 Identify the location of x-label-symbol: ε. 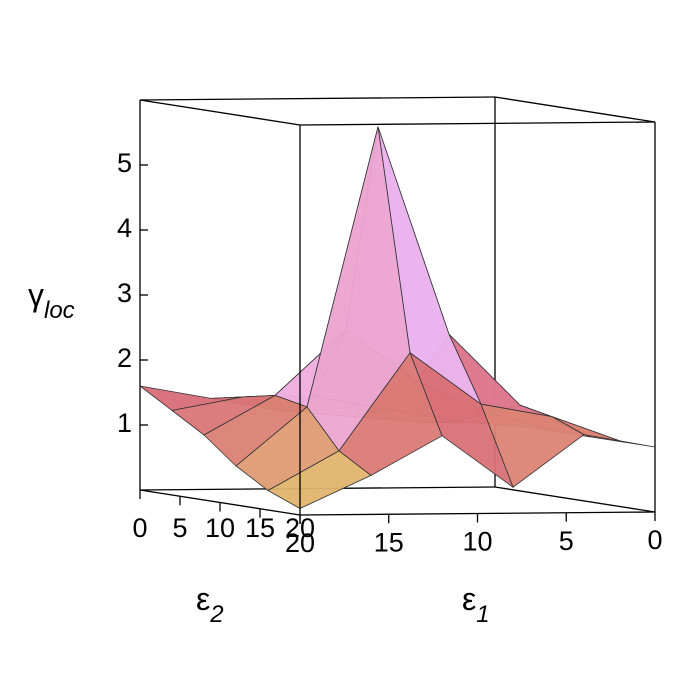
(469, 599).